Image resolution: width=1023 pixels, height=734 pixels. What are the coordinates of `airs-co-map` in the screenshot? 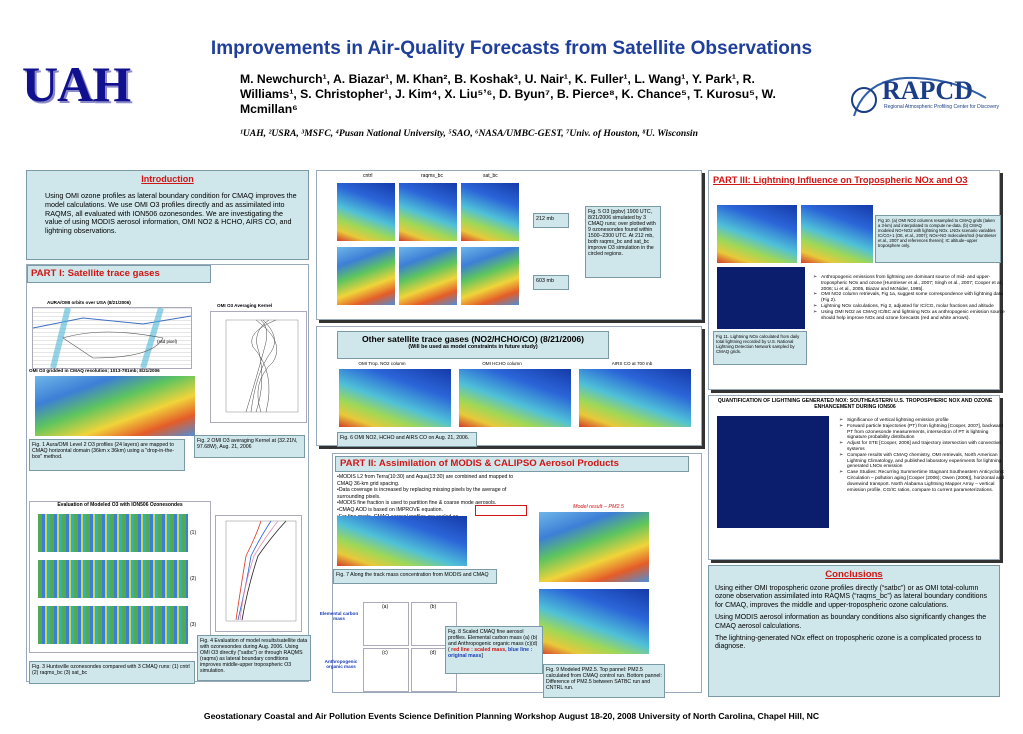 It's located at (635, 398).